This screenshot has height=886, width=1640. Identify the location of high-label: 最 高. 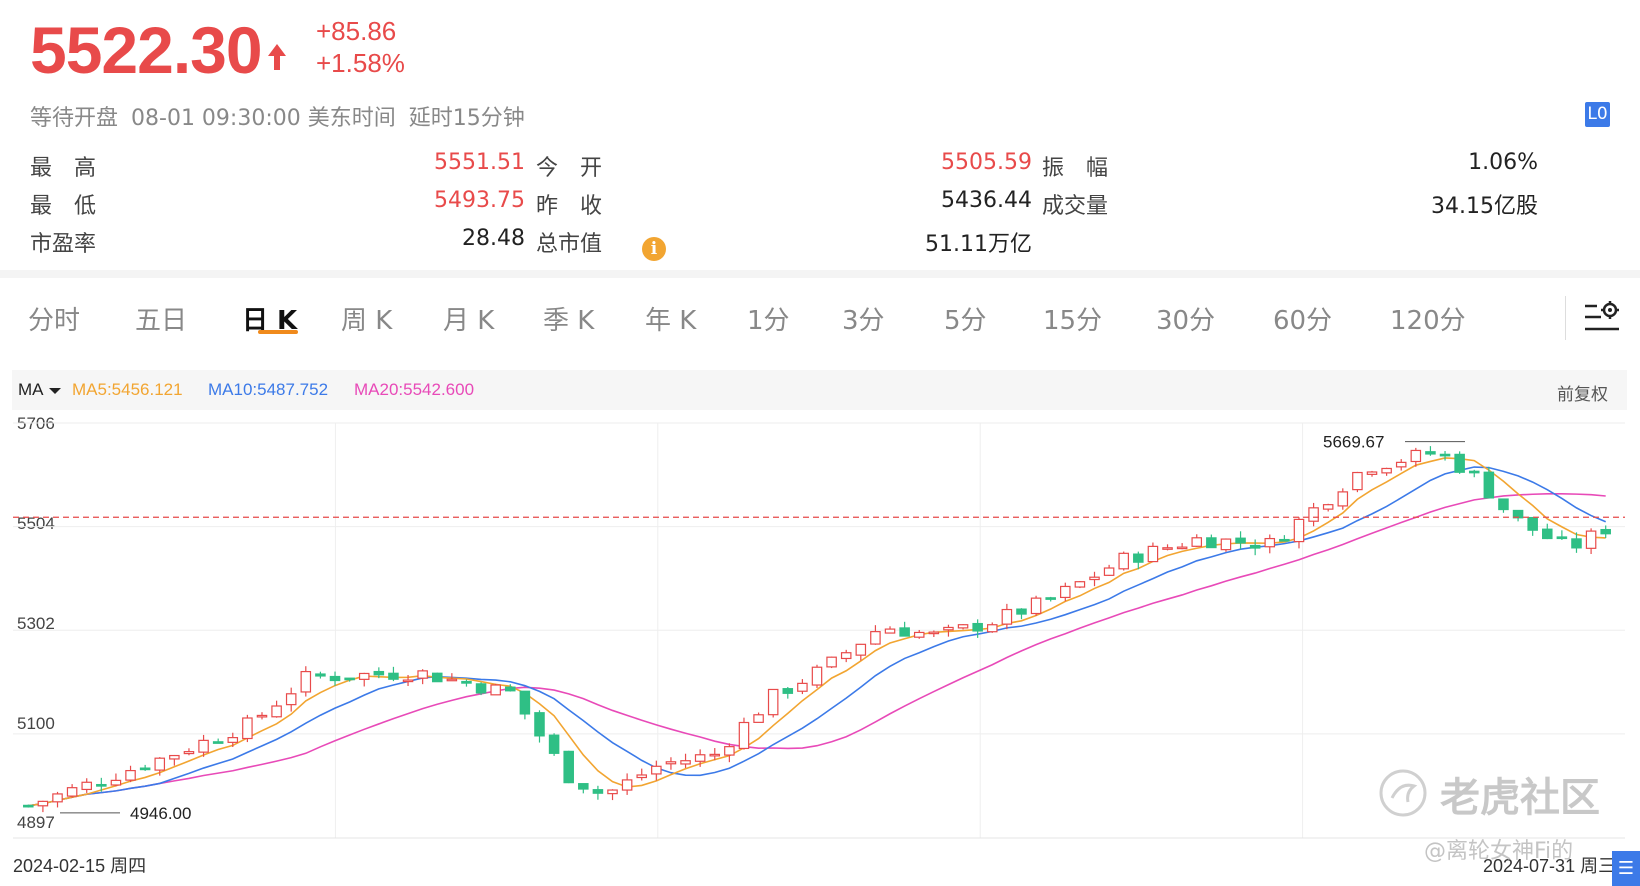
(63, 168).